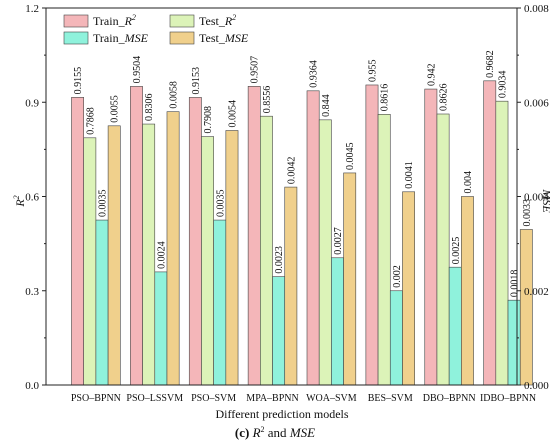  I want to click on bar-test-r-pso-bpnn, so click(90, 261).